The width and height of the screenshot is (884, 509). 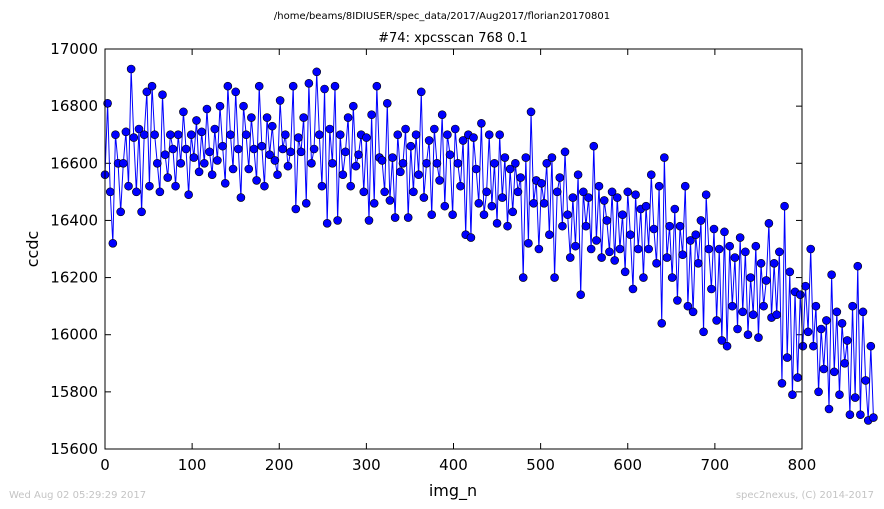 What do you see at coordinates (453, 38) in the screenshot?
I see `chart-title: #74: xpcsscan 768 0.1` at bounding box center [453, 38].